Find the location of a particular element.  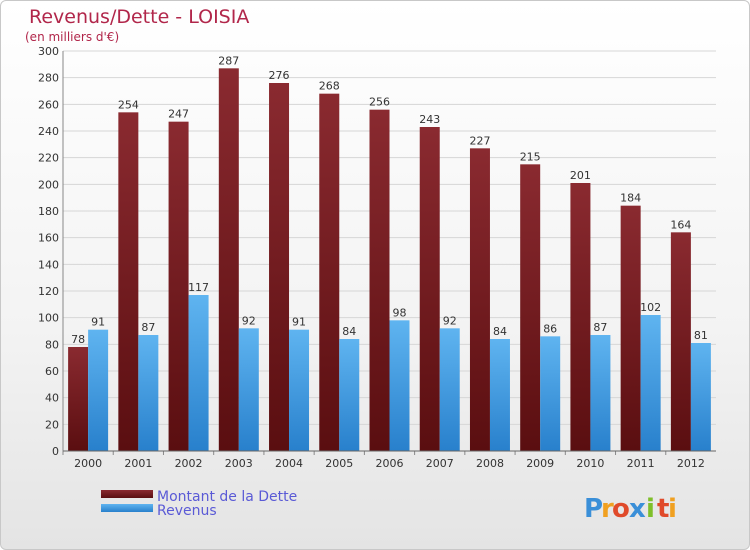

value-label-debt: 268 is located at coordinates (329, 86).